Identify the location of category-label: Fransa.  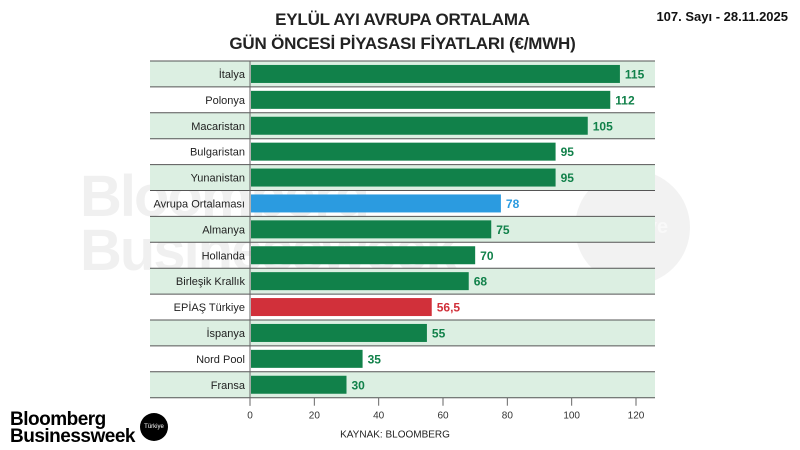
(228, 386).